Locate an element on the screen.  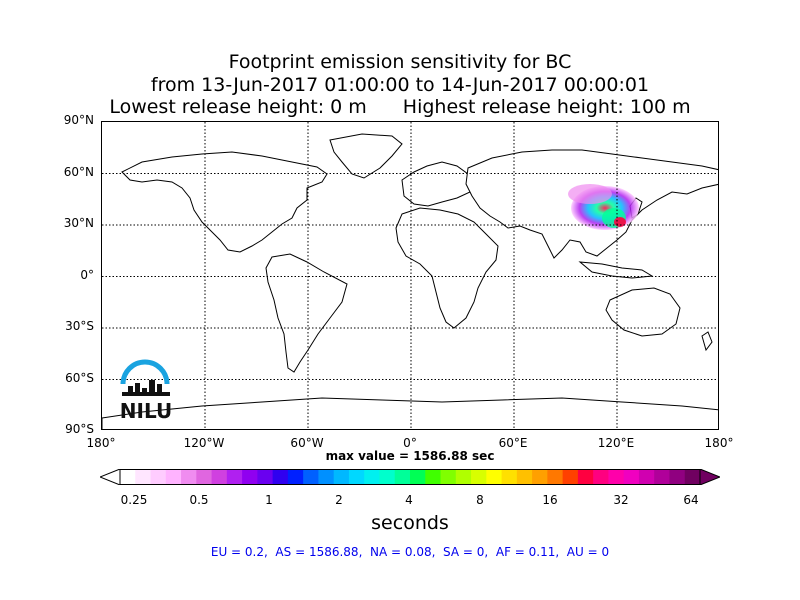
logo-wordmark: NILU is located at coordinates (146, 410).